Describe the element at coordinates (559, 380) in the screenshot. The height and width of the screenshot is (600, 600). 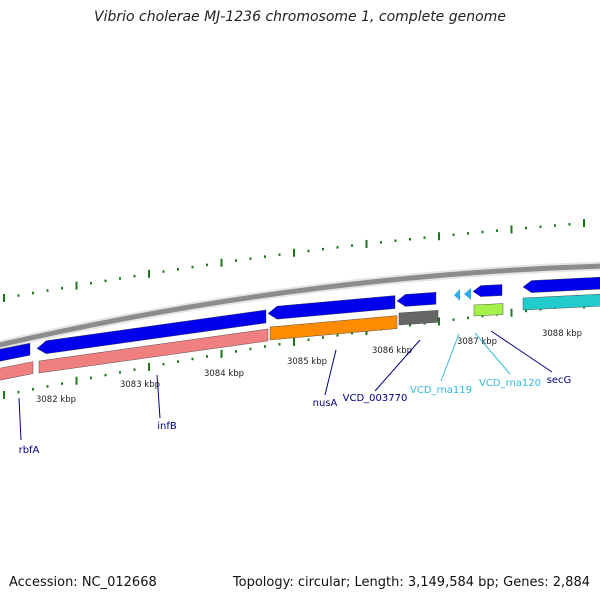
I see `gene-label: secG` at that location.